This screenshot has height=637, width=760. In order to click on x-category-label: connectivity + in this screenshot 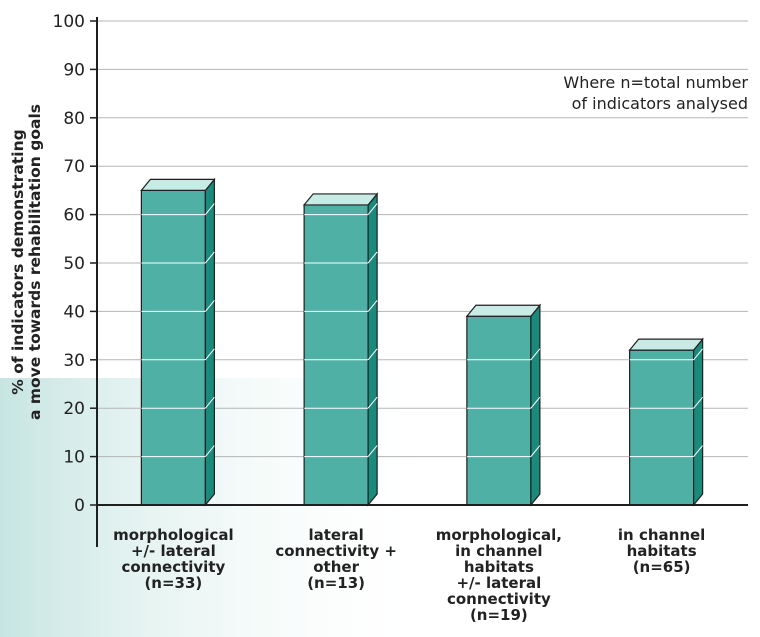, I will do `click(336, 551)`.